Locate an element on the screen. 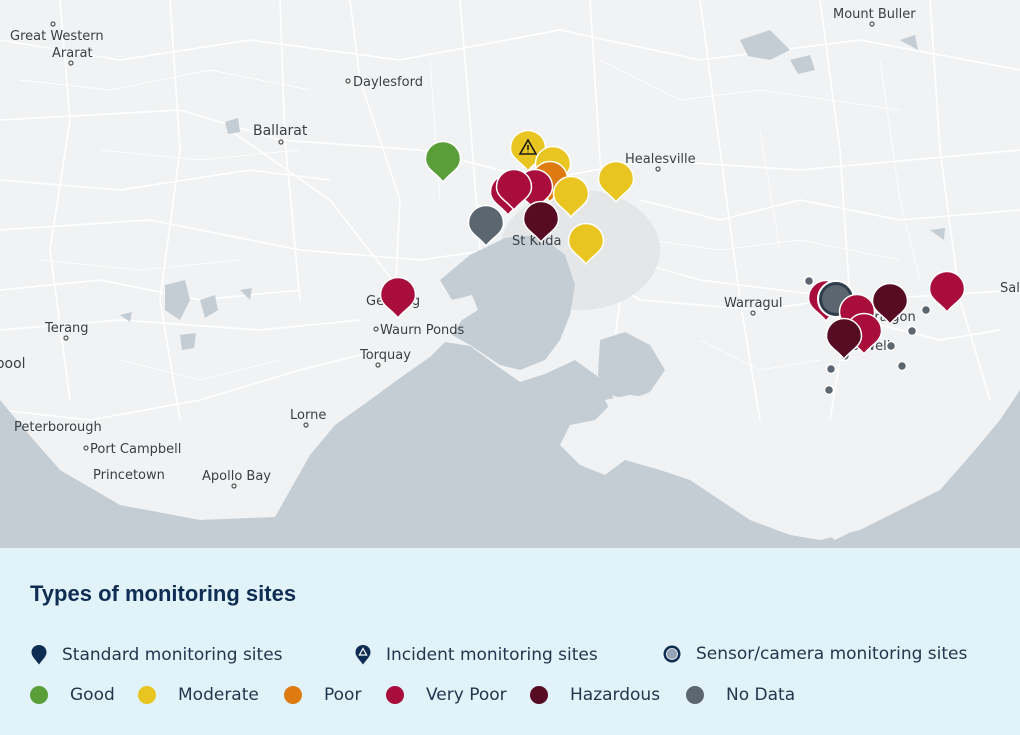  port-phillip-bay is located at coordinates (507, 302).